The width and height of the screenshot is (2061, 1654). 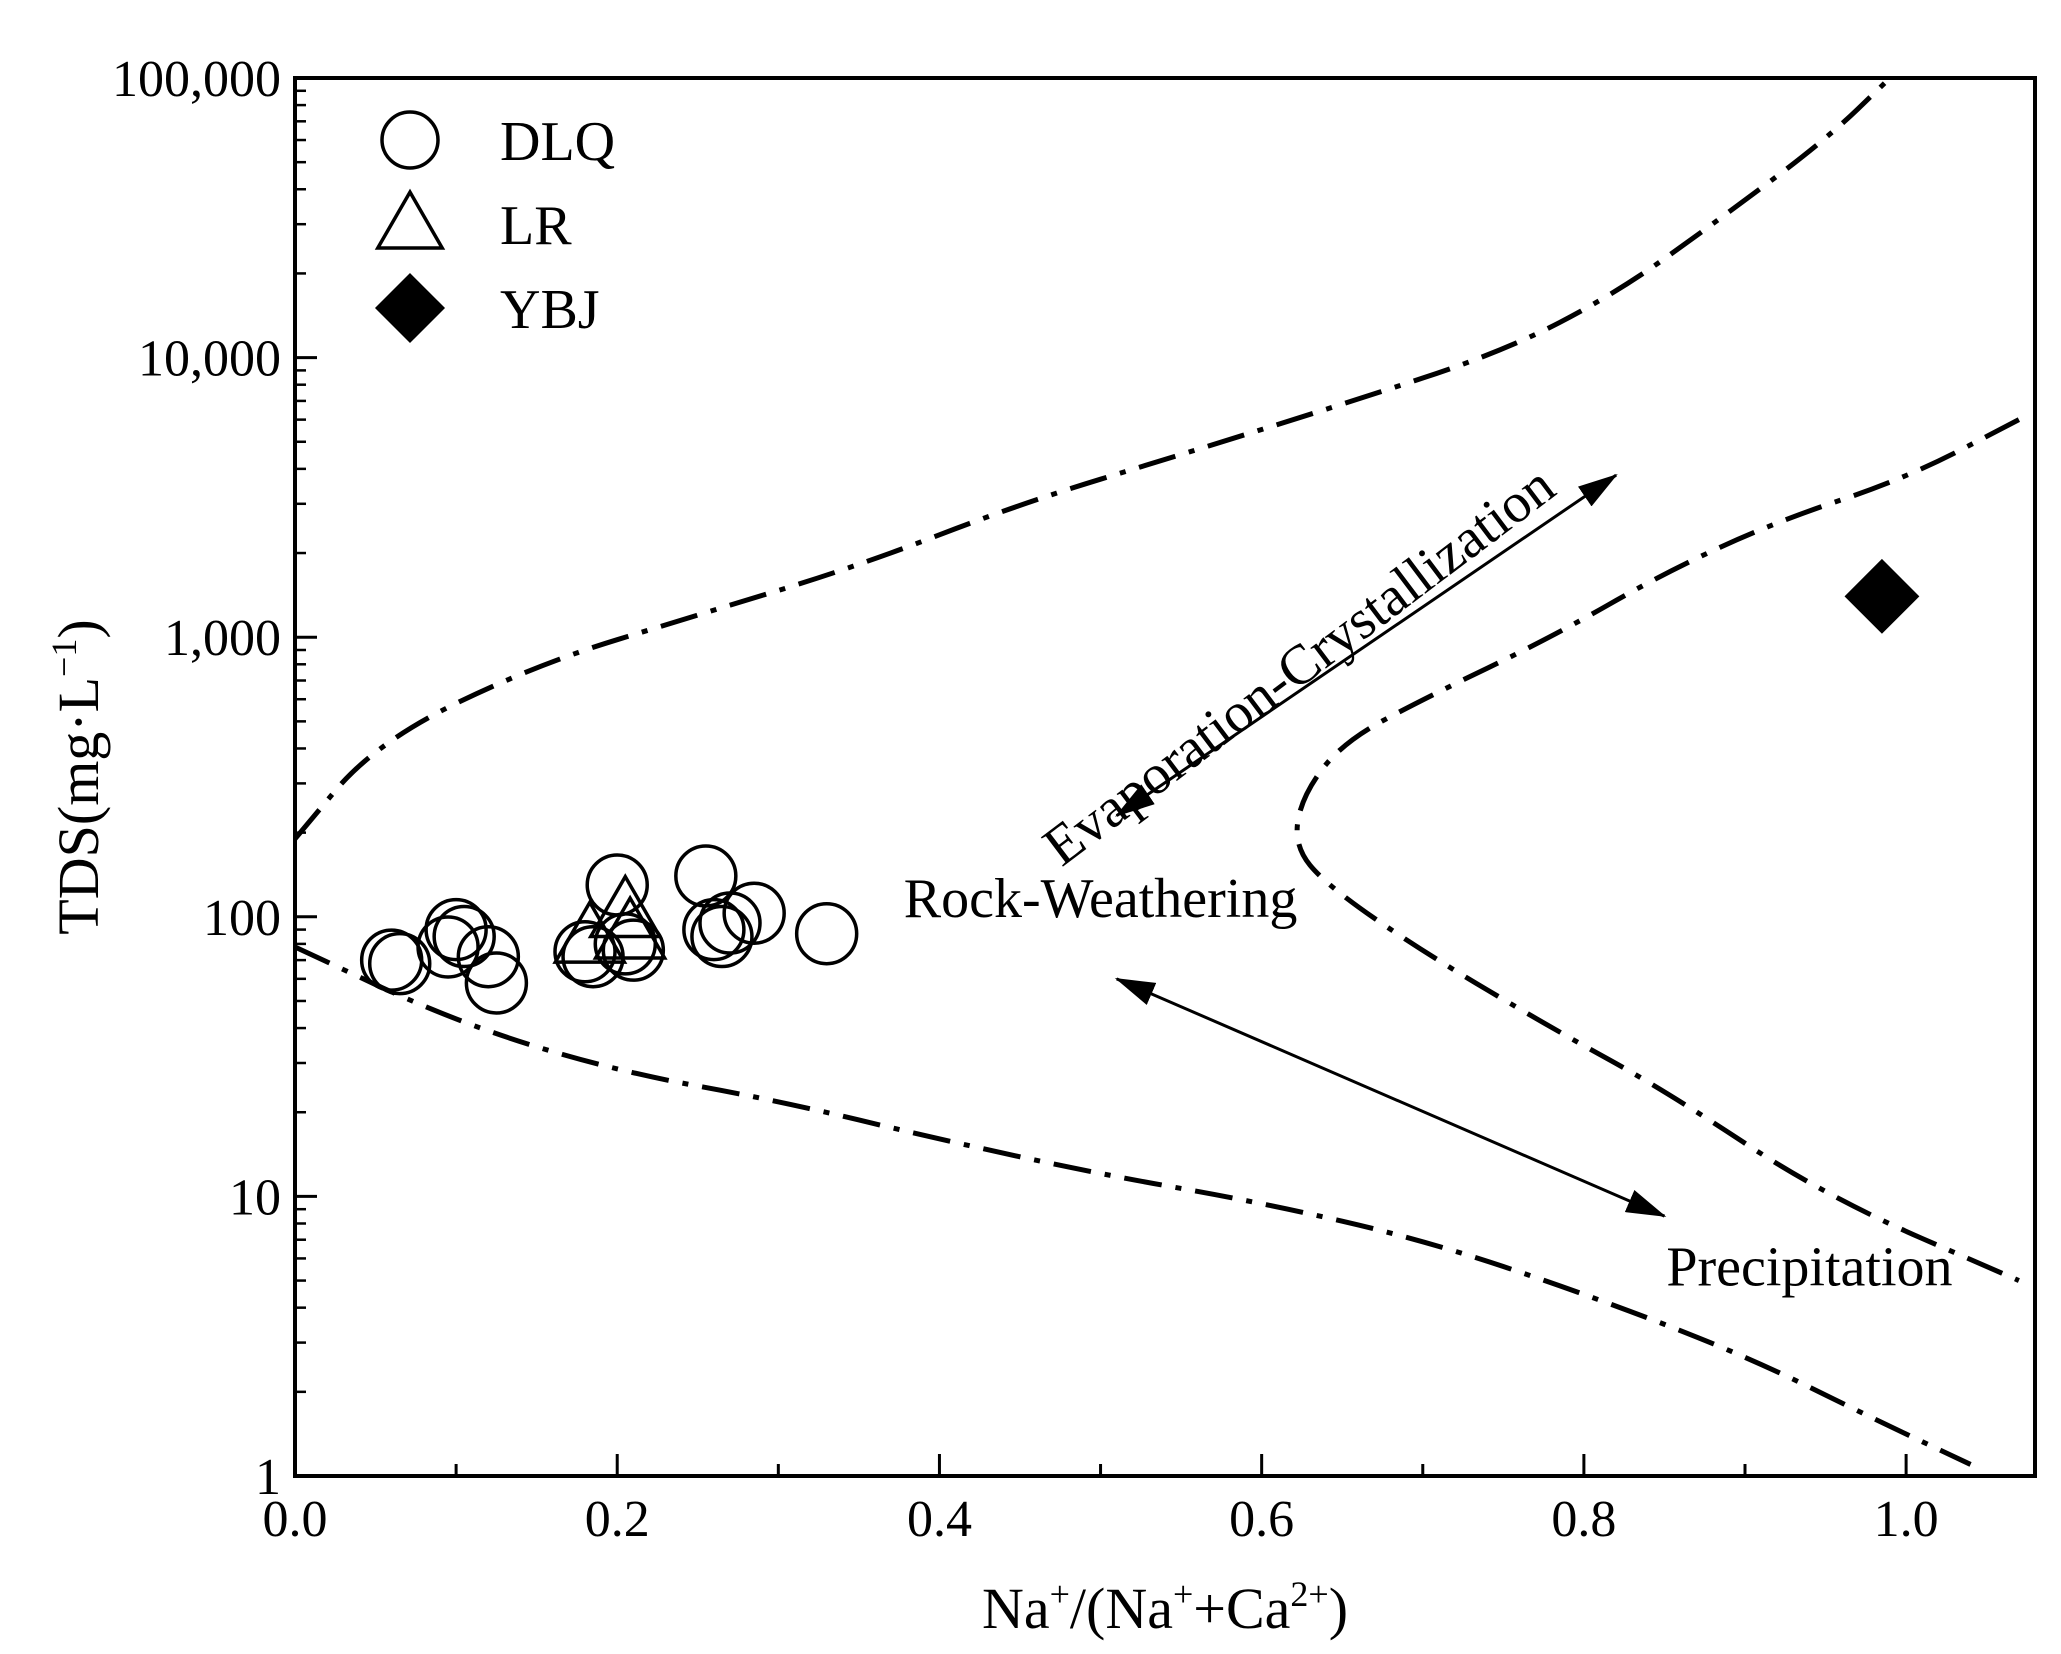 I want to click on x-tick-label: 0.4, so click(x=939, y=1519).